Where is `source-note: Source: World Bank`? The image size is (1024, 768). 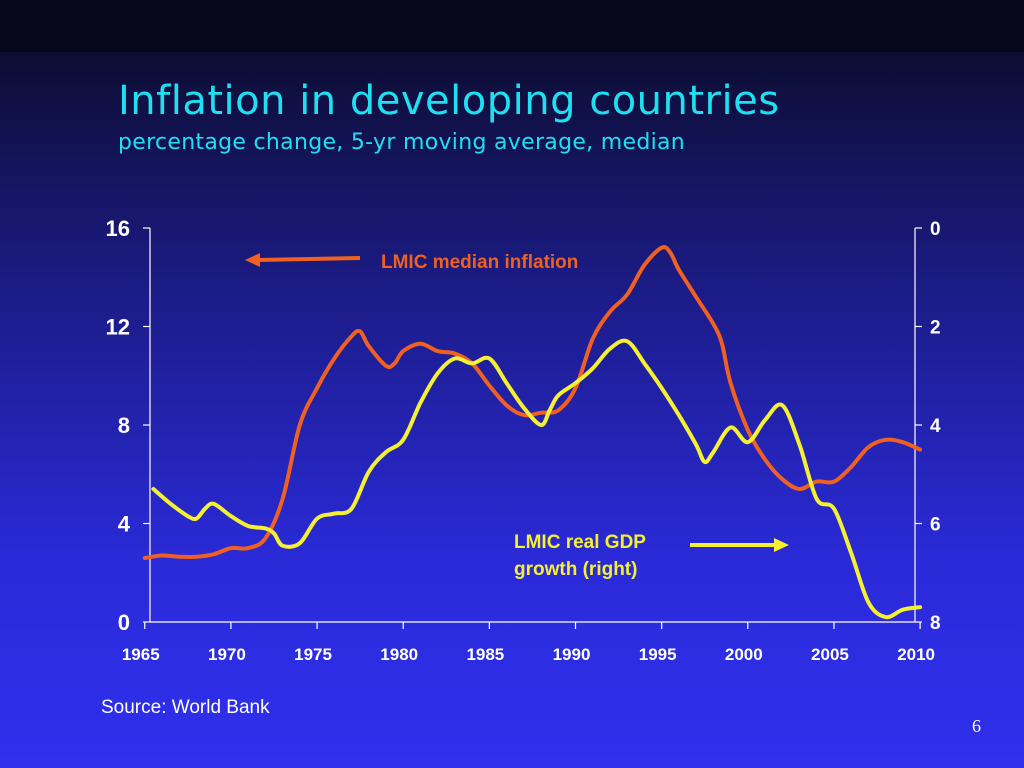 source-note: Source: World Bank is located at coordinates (185, 707).